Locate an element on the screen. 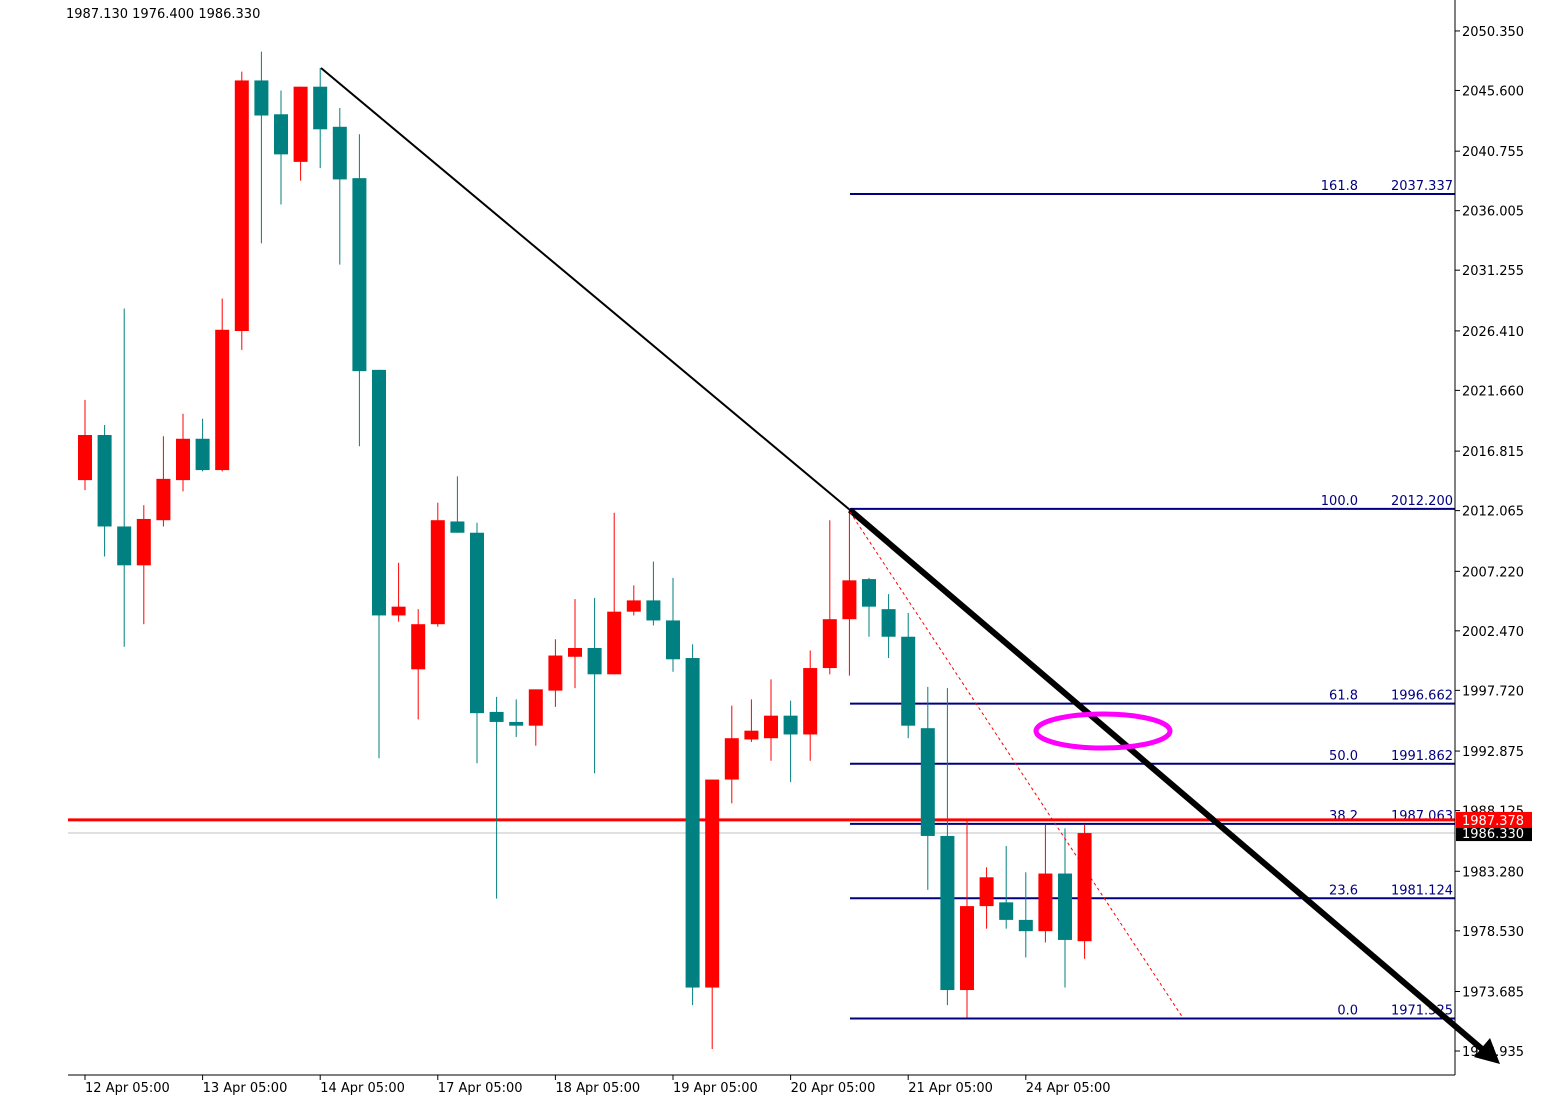 The image size is (1550, 1110). y-tick-label: 2050.350 is located at coordinates (1493, 32).